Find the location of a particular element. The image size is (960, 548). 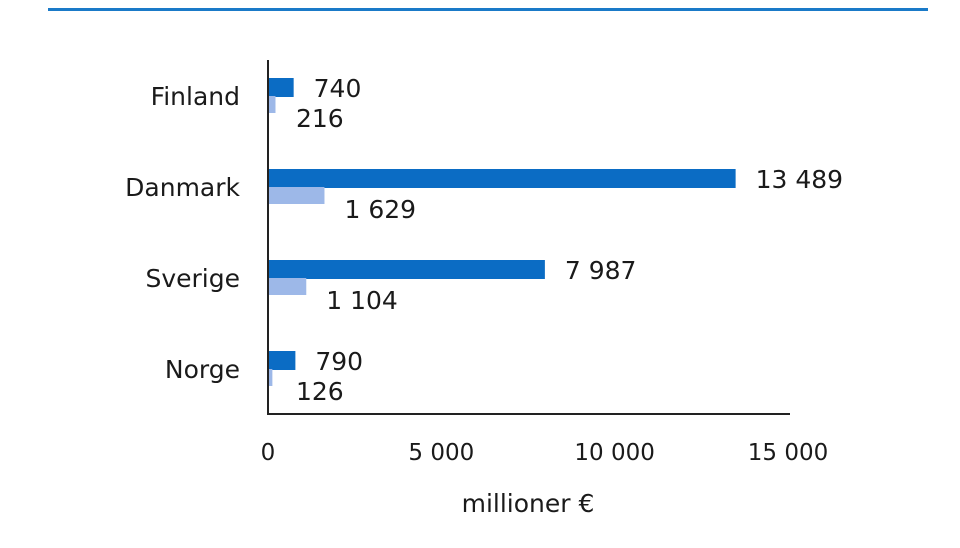

value-label-danmark-series-1: 13 489 is located at coordinates (799, 179).